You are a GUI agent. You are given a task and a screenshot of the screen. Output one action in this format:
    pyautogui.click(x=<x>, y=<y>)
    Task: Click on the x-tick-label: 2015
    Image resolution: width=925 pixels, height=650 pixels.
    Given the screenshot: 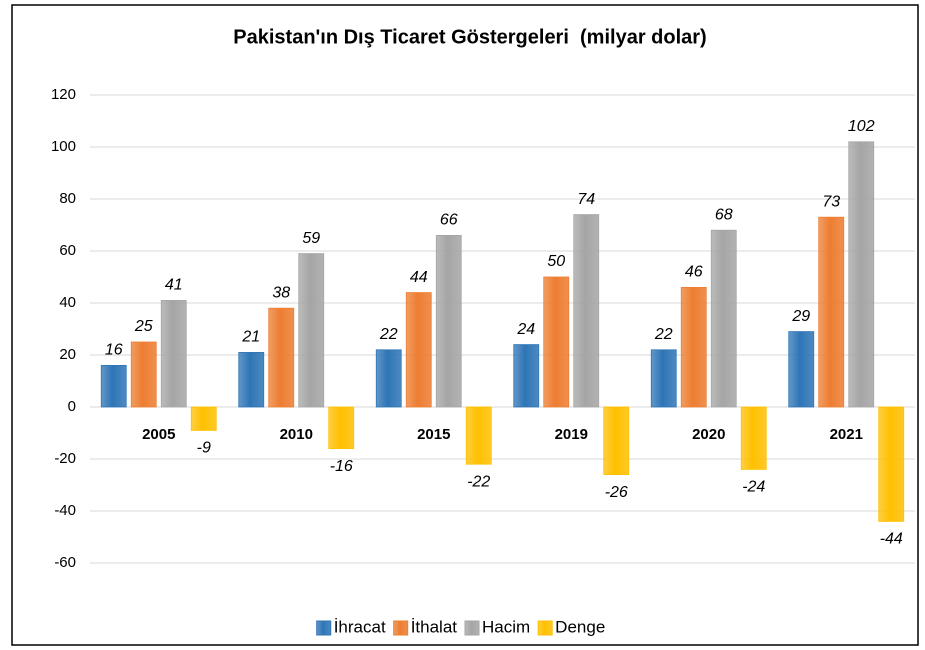 What is the action you would take?
    pyautogui.click(x=433, y=434)
    